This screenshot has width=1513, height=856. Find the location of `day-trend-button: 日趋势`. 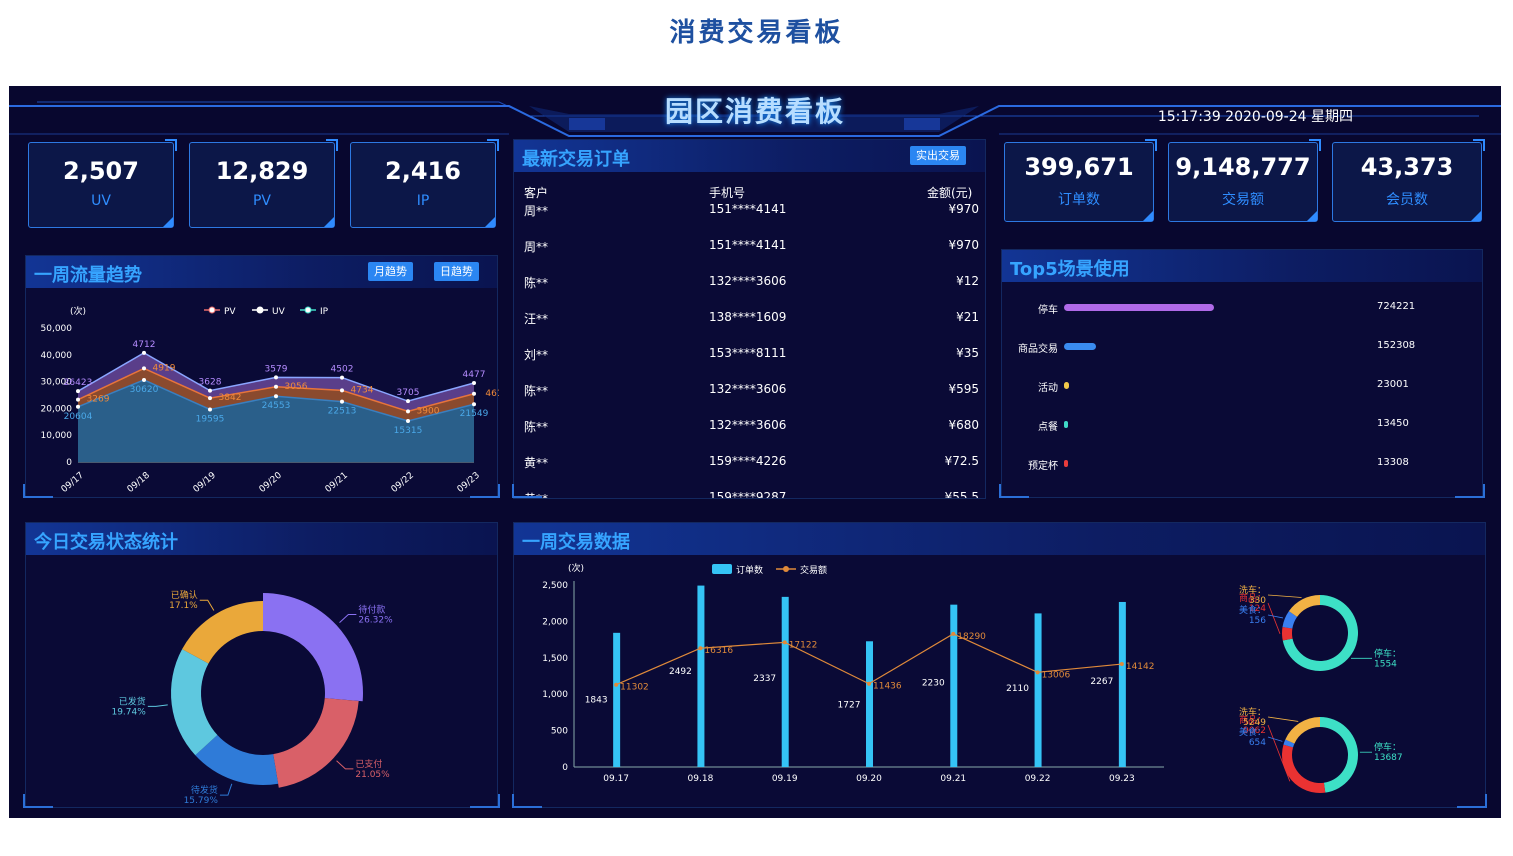

day-trend-button: 日趋势 is located at coordinates (456, 271).